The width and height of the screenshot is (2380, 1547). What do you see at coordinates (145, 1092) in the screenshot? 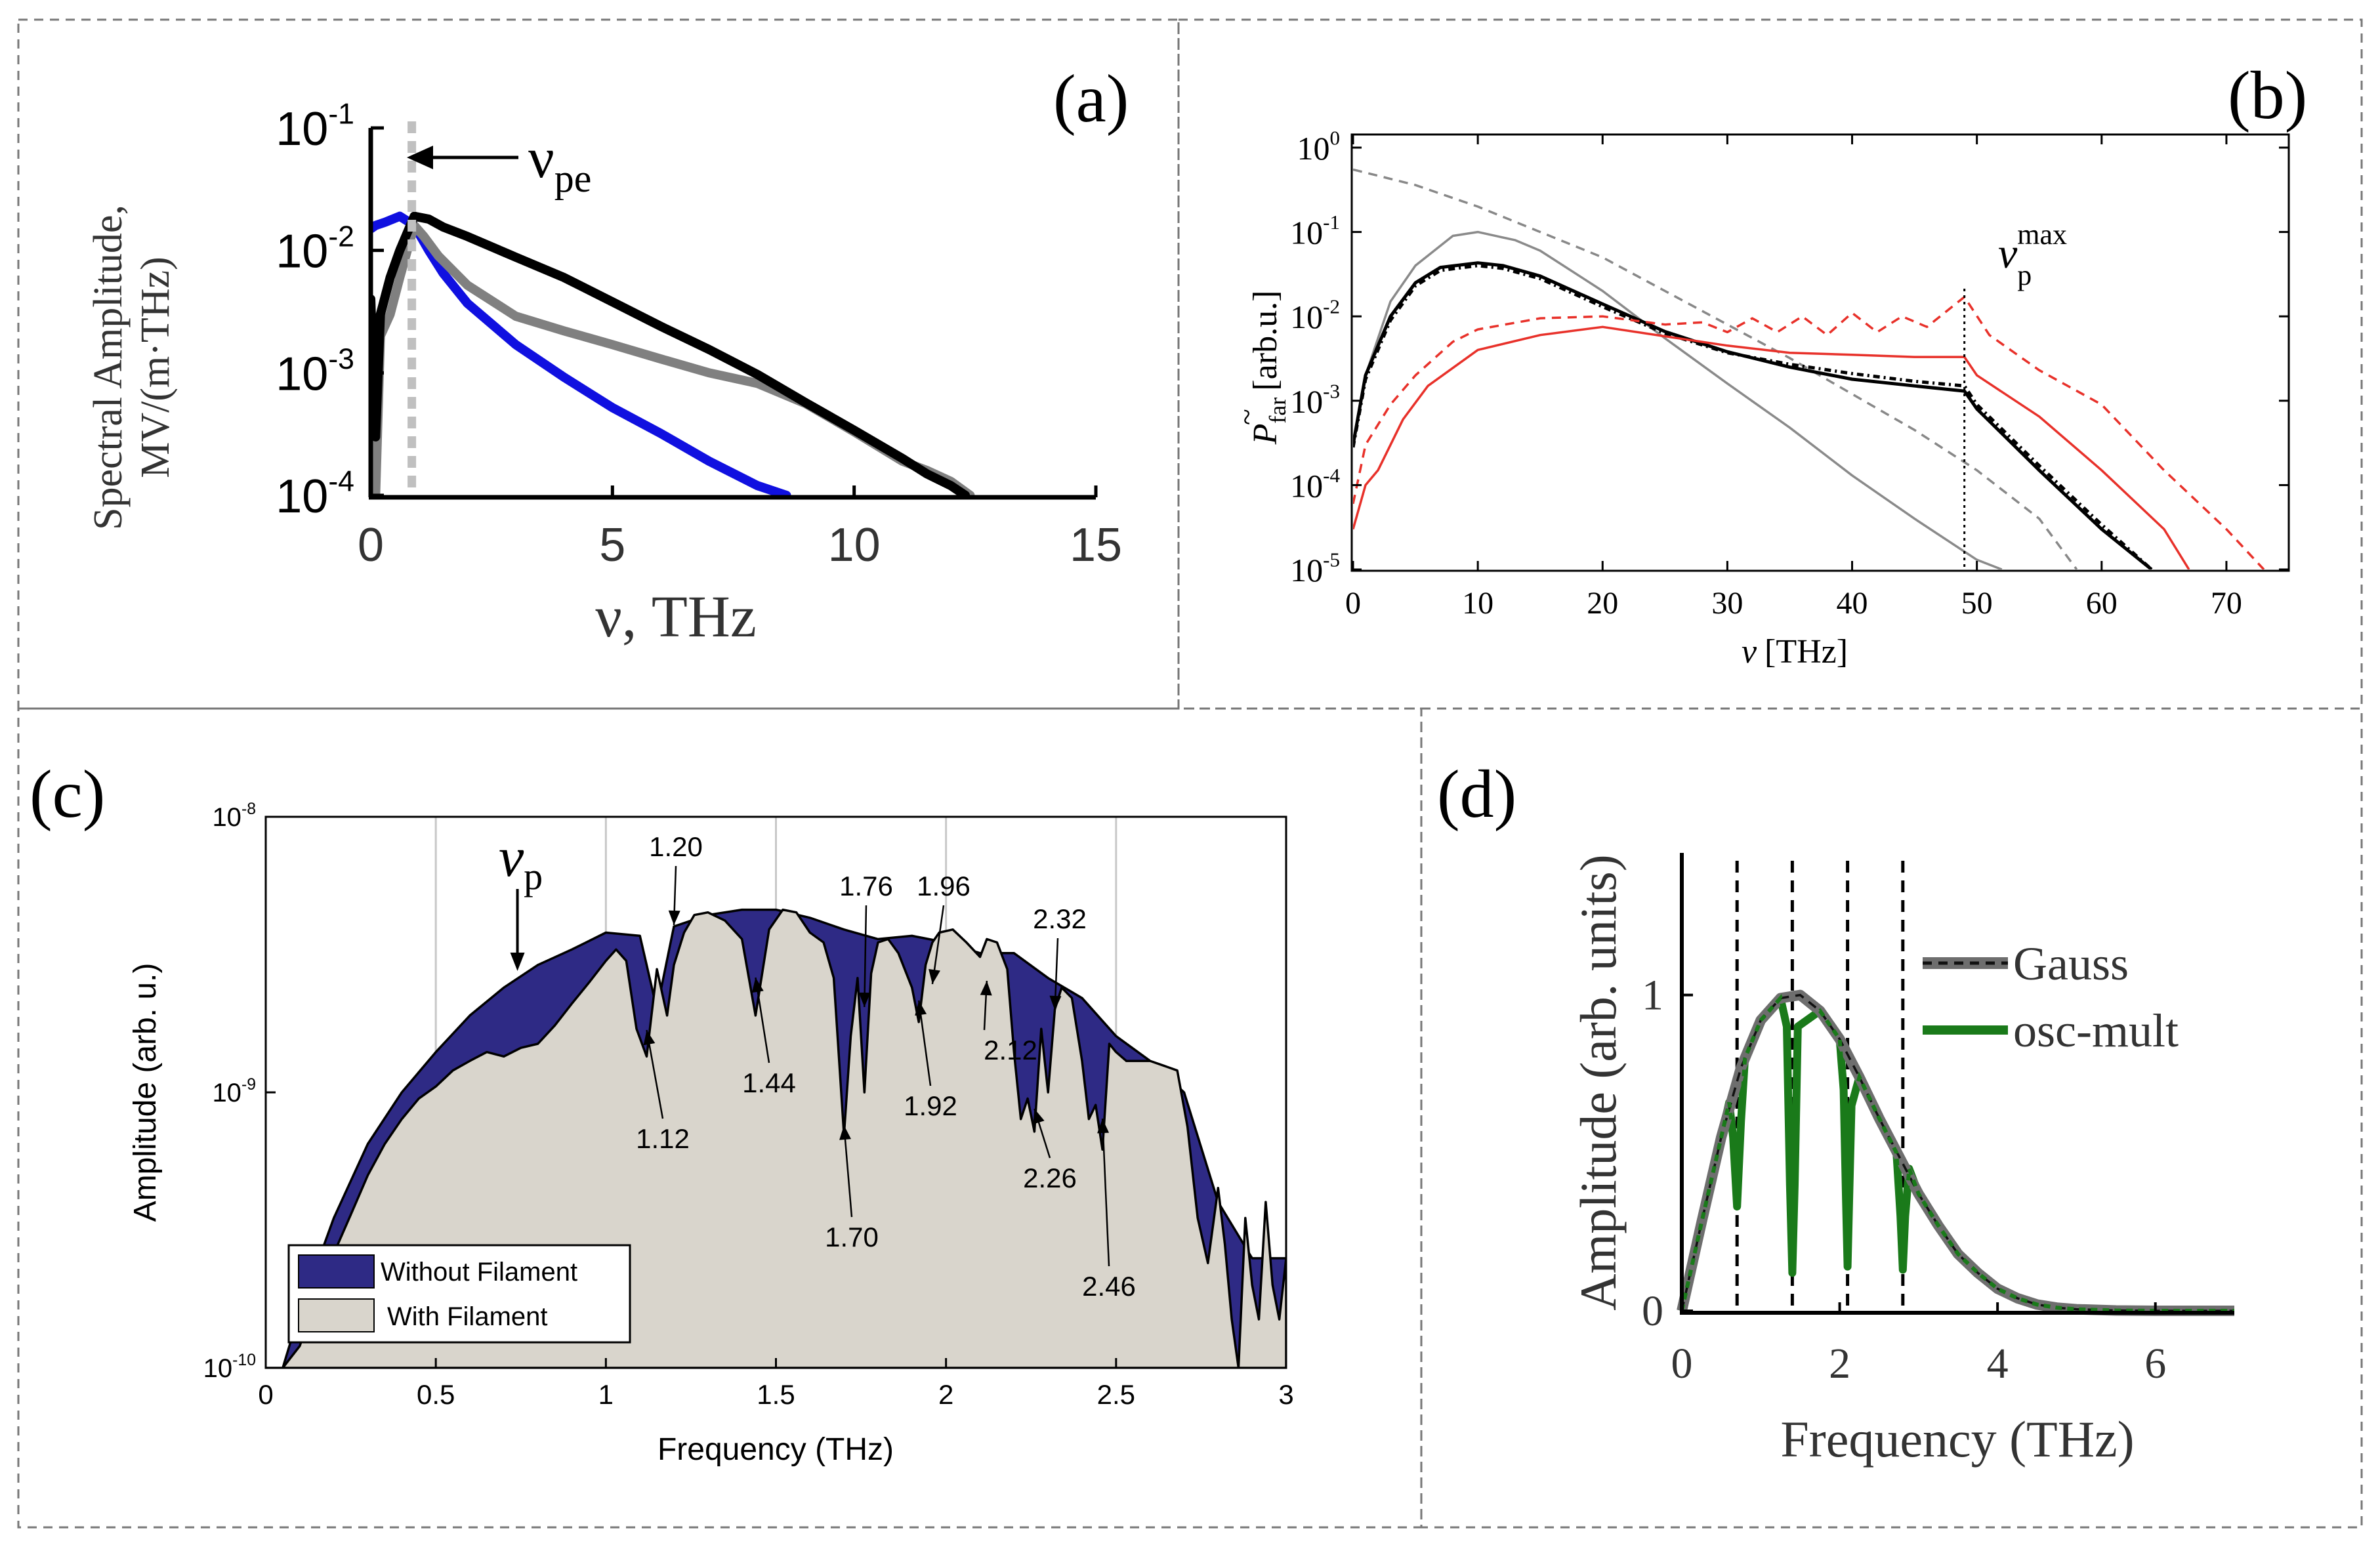
I see `panel-c-y-label: Amplitude (arb. u.)` at bounding box center [145, 1092].